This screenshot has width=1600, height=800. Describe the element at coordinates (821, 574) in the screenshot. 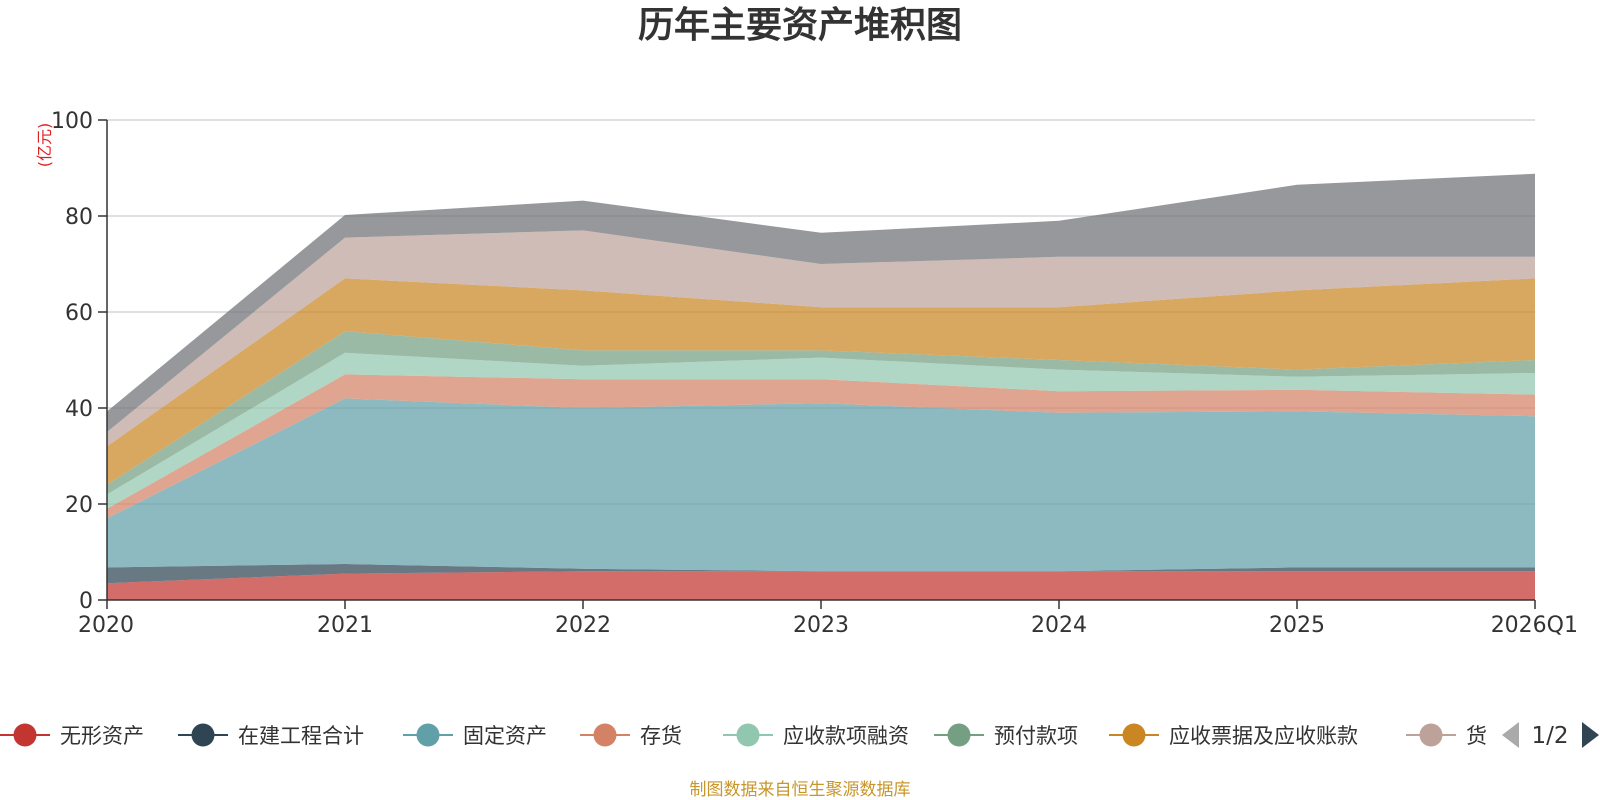

I see `area-在建工程合计` at that location.